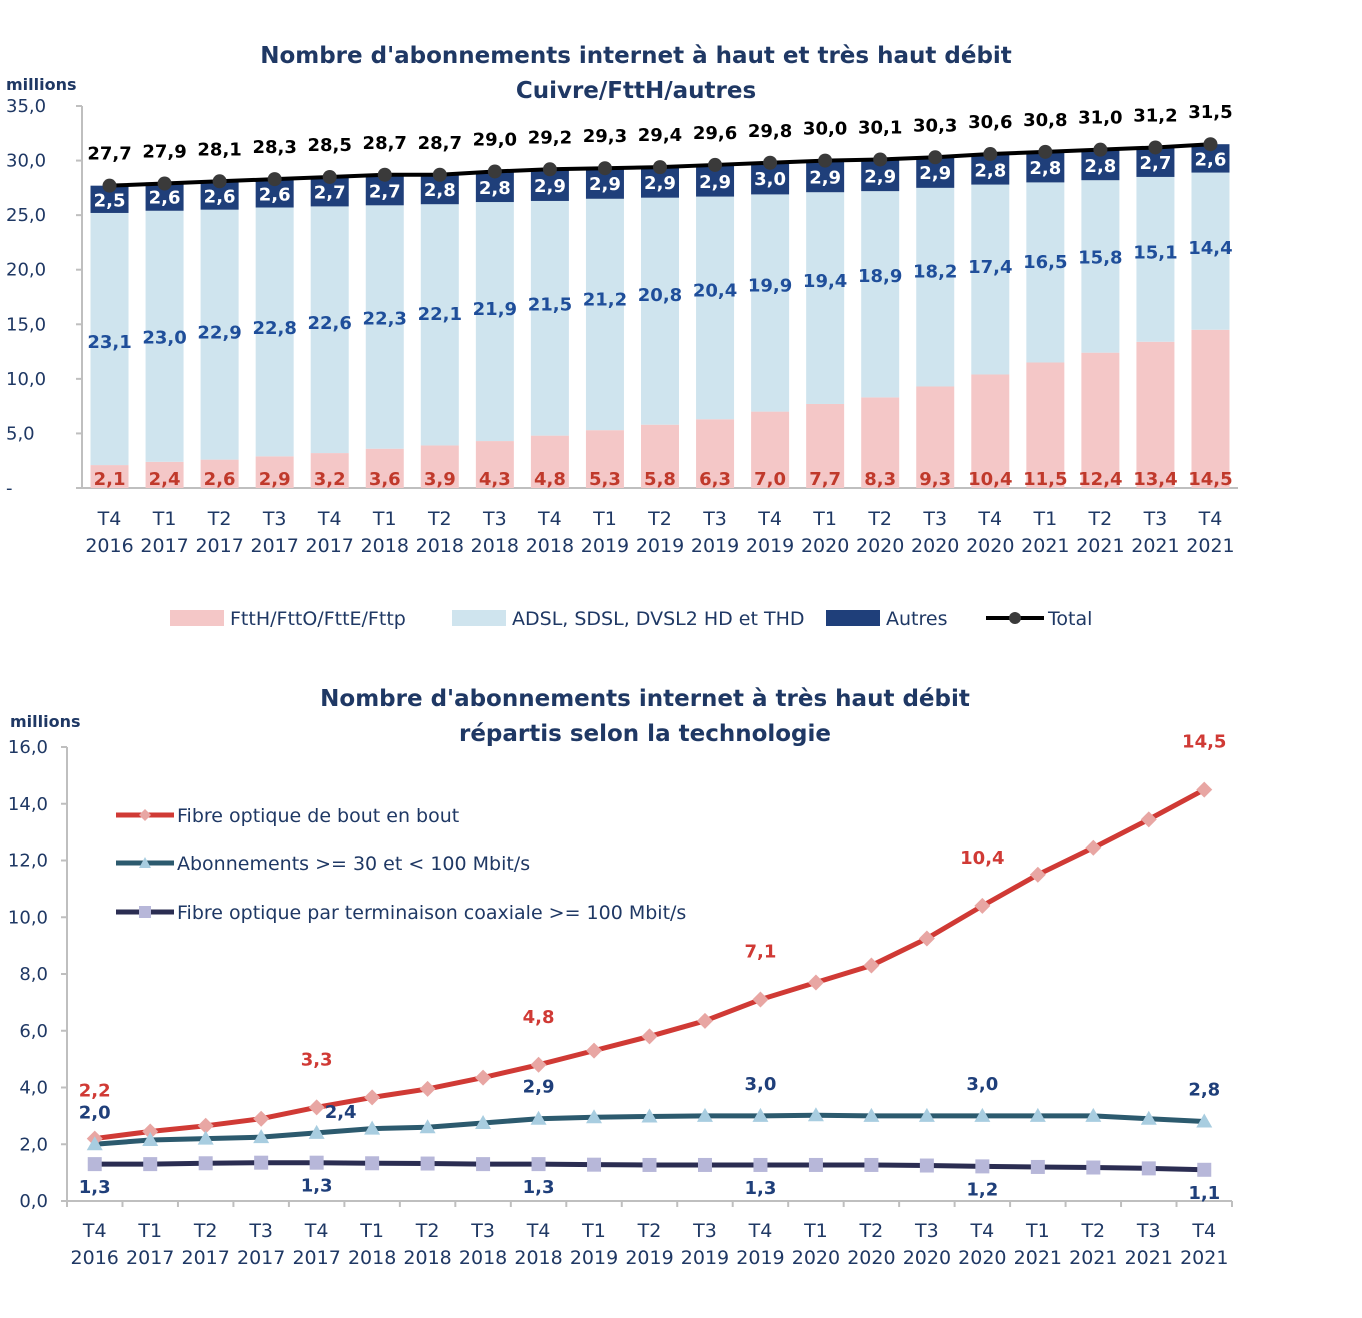  Describe the element at coordinates (770, 179) in the screenshot. I see `label-autres: 3,0` at that location.